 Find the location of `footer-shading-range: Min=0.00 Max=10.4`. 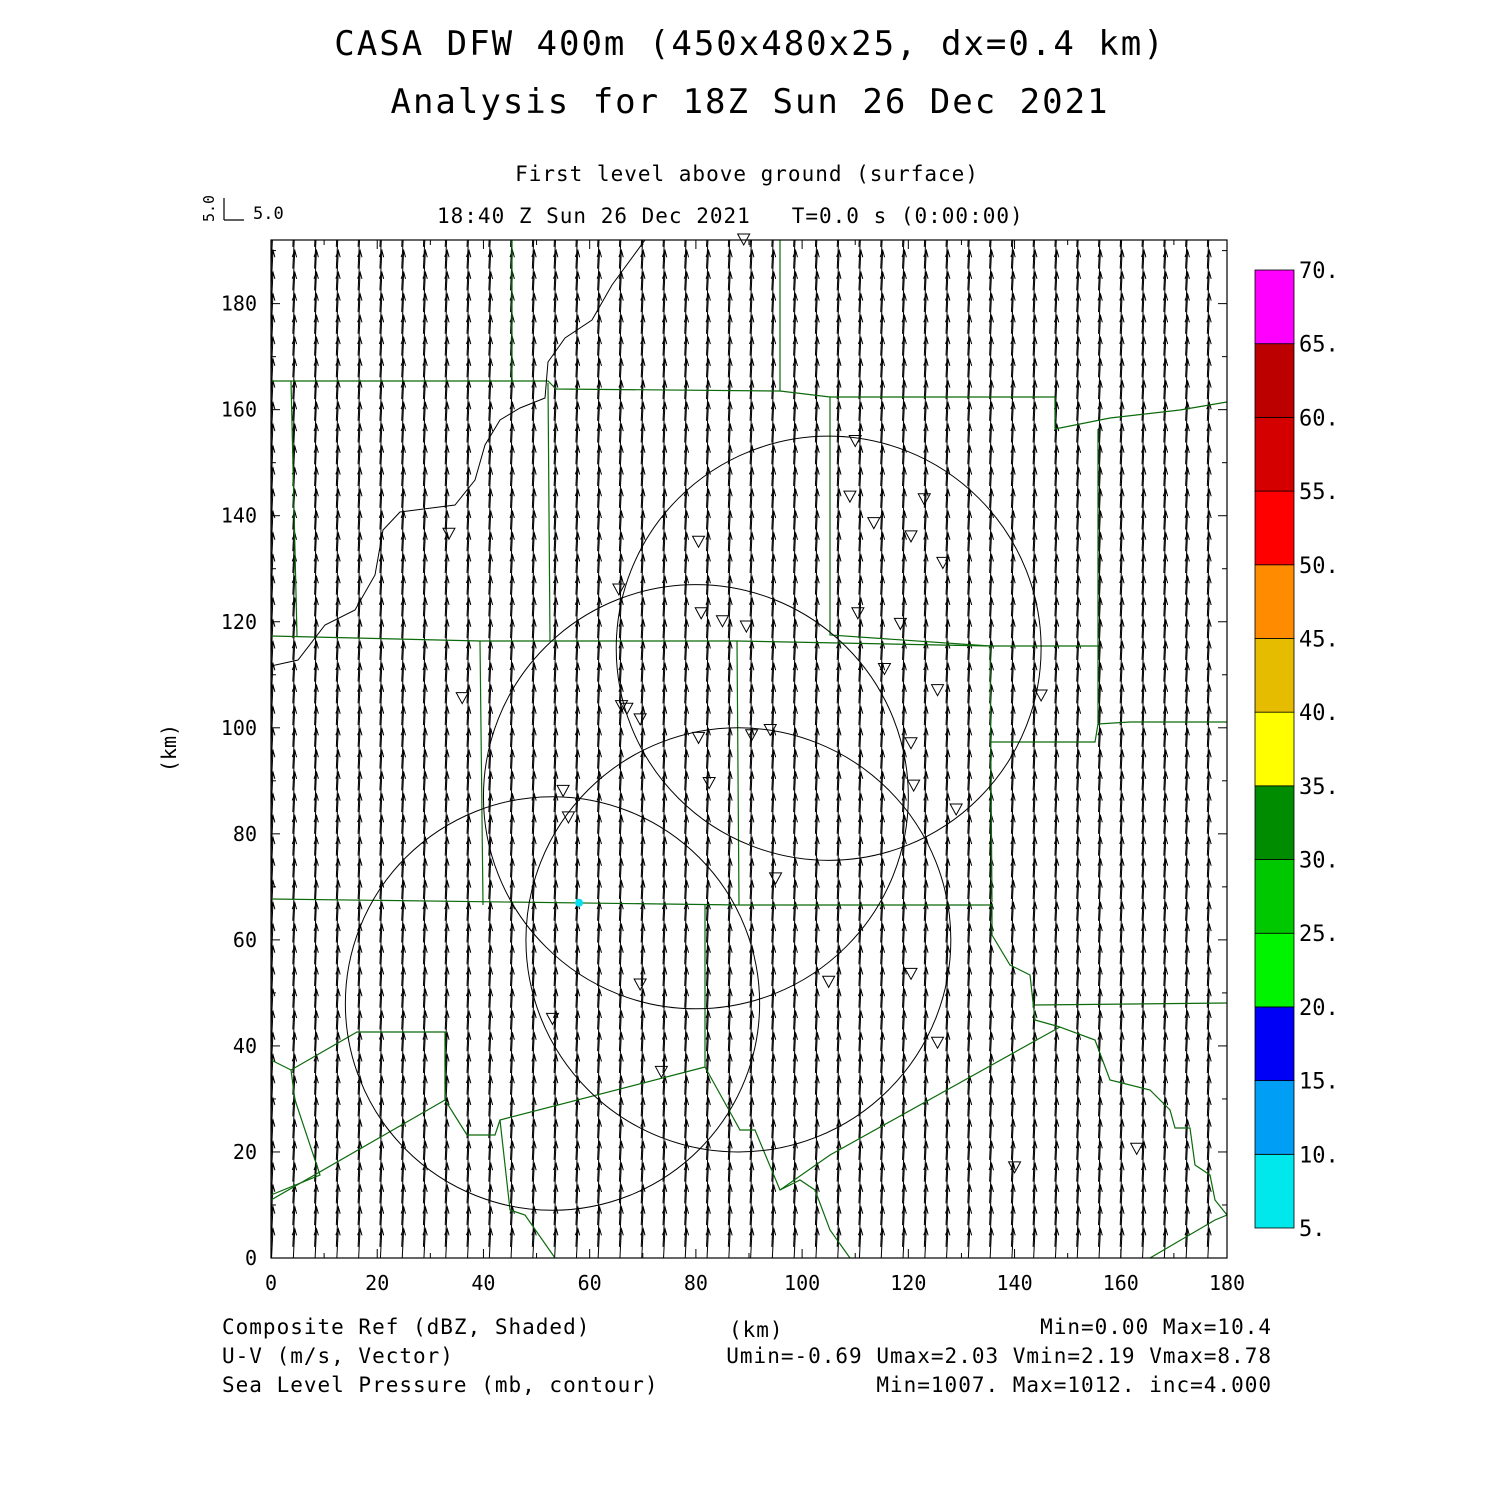

footer-shading-range: Min=0.00 Max=10.4 is located at coordinates (1156, 1327).